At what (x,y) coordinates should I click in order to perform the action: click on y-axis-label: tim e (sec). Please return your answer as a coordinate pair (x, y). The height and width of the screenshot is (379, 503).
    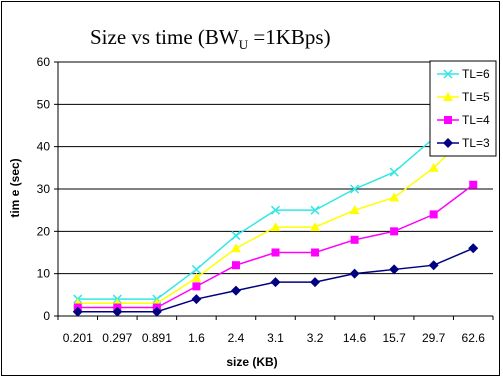
    Looking at the image, I should click on (15, 187).